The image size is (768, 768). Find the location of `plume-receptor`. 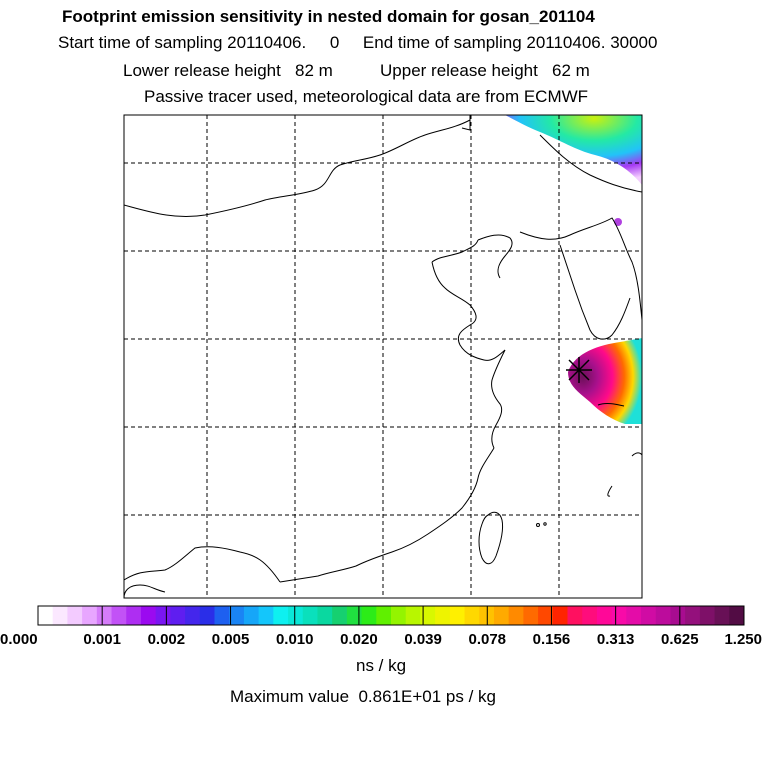

plume-receptor is located at coordinates (605, 381).